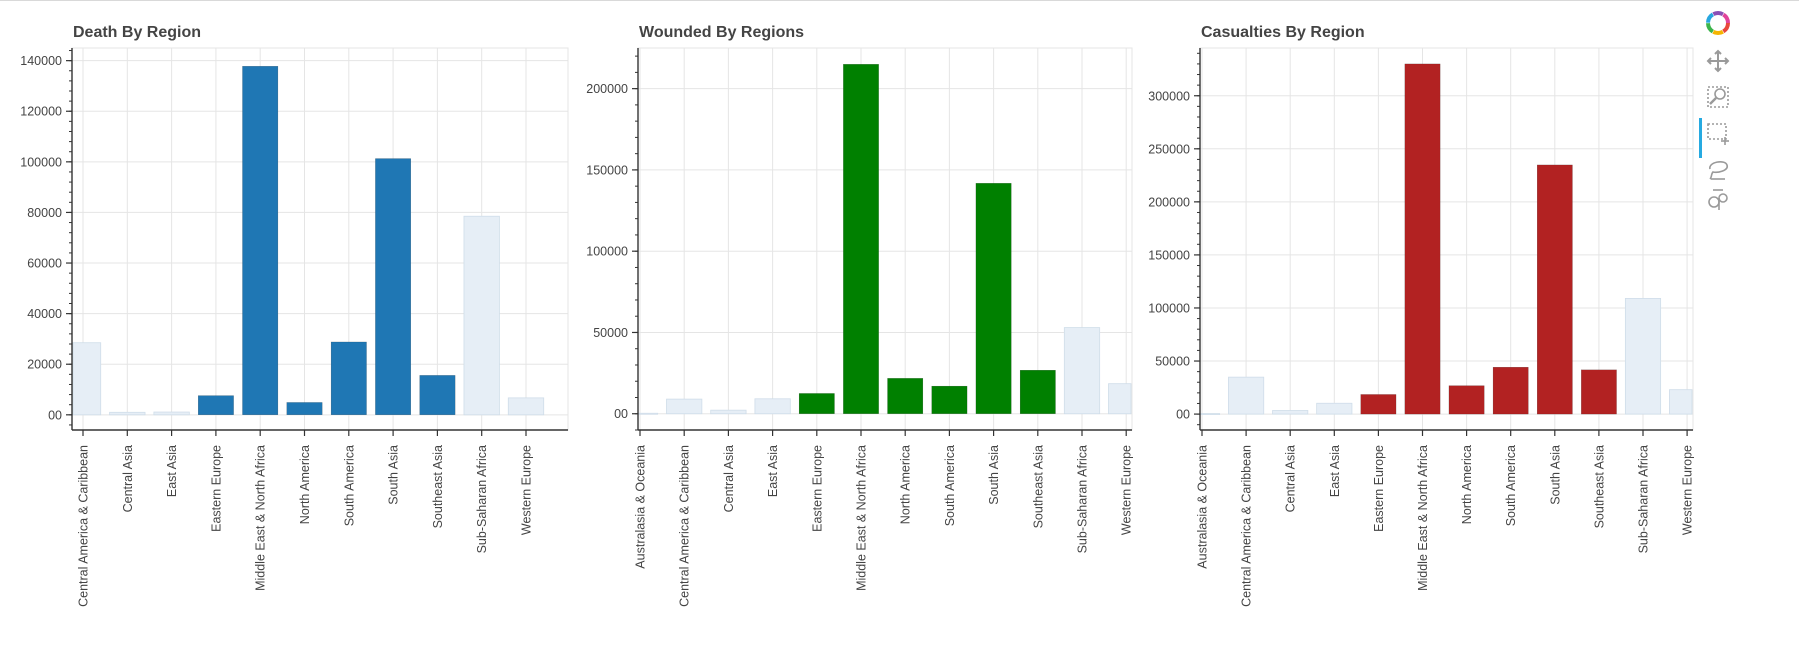  I want to click on reset-icon, so click(1718, 201).